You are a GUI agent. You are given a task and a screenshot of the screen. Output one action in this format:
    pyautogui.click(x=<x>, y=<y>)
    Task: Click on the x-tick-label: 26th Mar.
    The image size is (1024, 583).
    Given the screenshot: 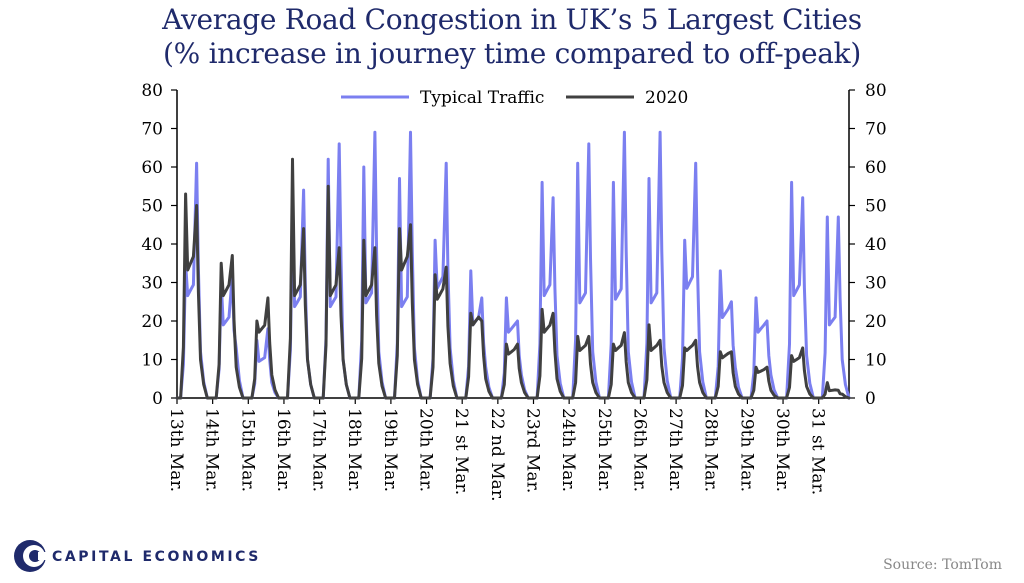 What is the action you would take?
    pyautogui.click(x=639, y=450)
    